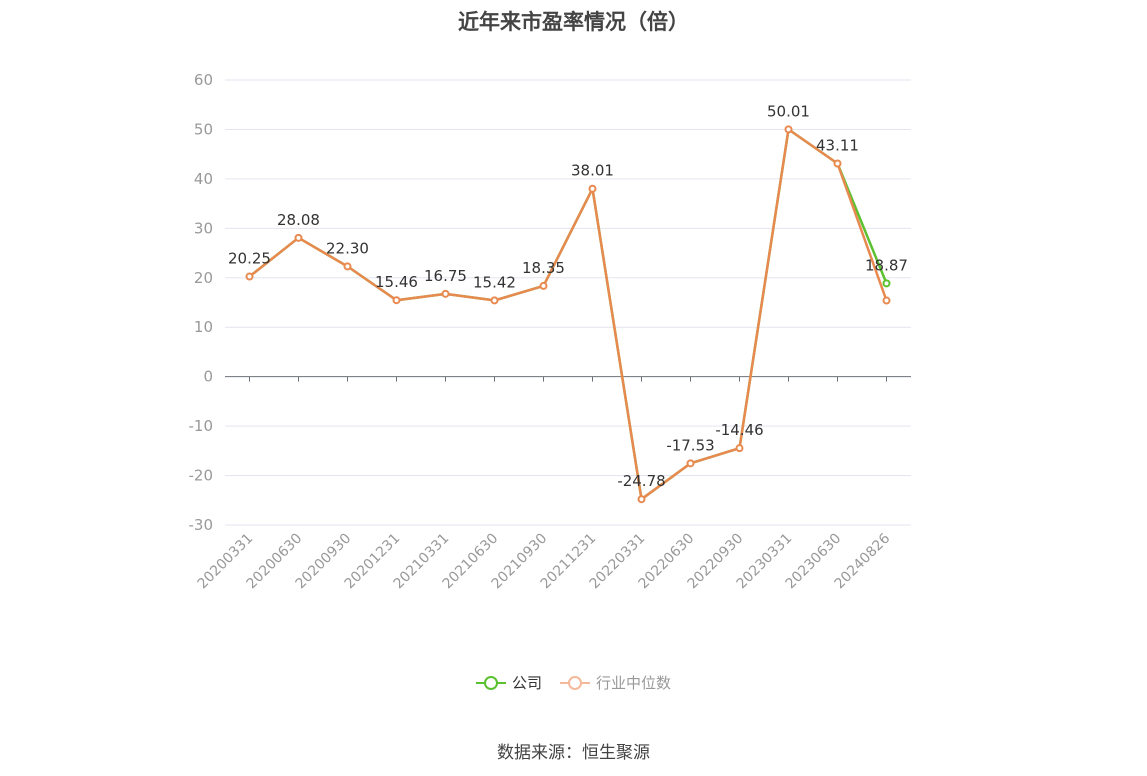 Image resolution: width=1147 pixels, height=776 pixels. I want to click on legend-swatch-company, so click(490, 683).